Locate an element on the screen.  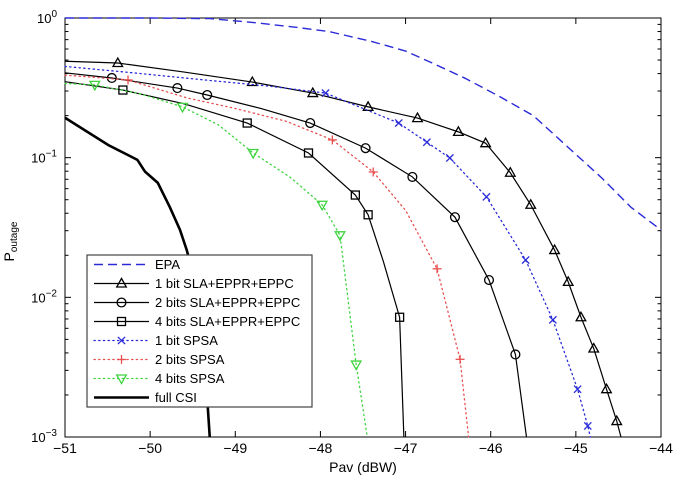
y-tick-label: 10⁻³ is located at coordinates (44, 436).